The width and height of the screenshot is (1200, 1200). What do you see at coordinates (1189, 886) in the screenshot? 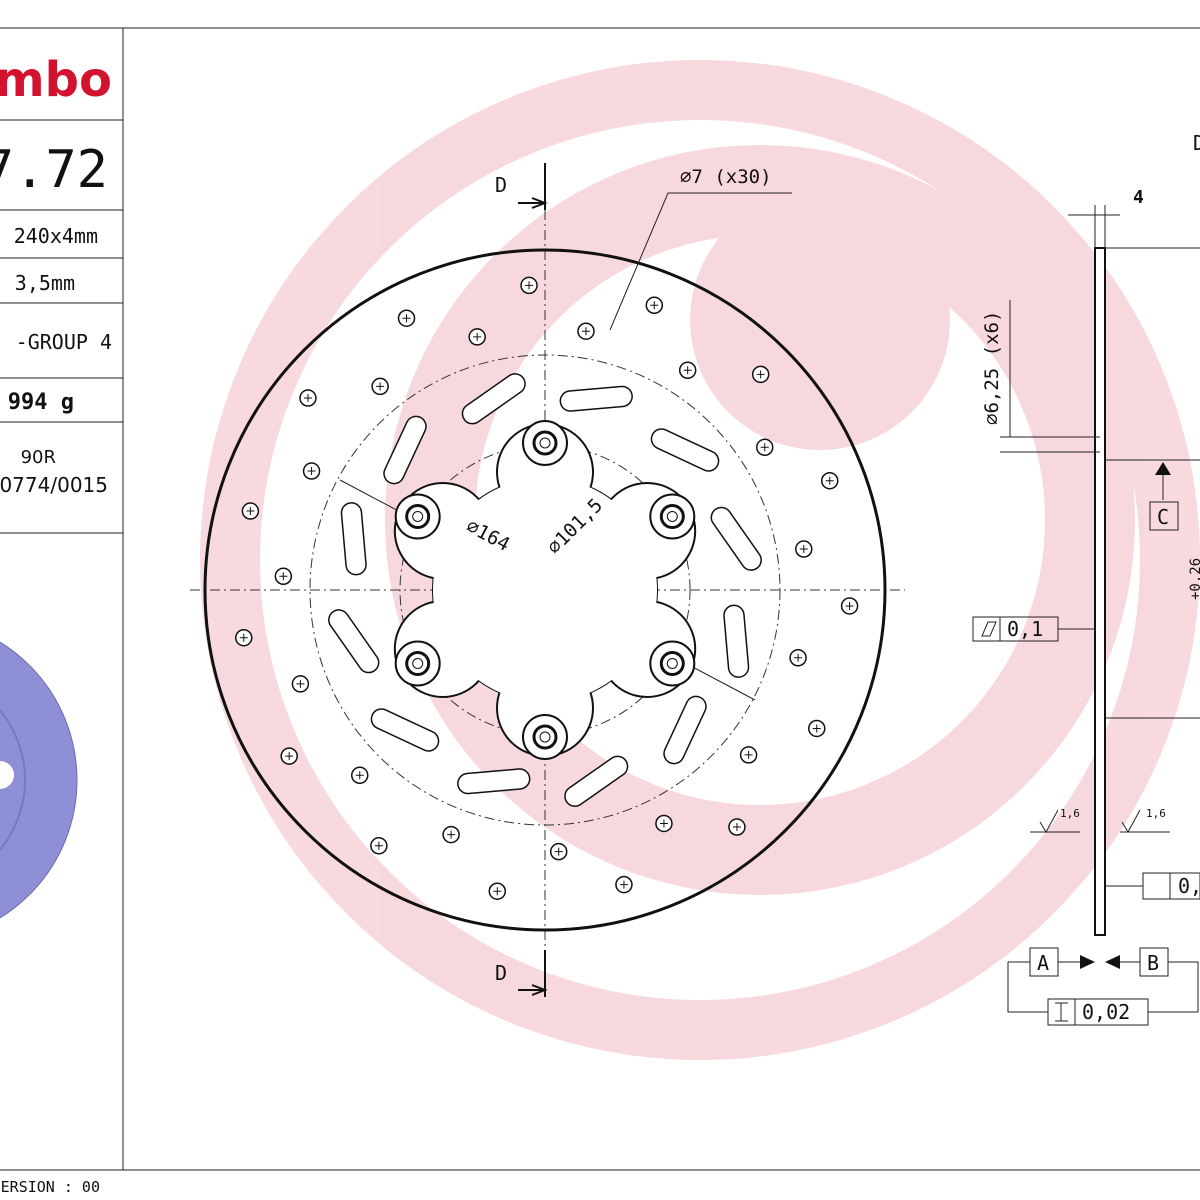
I see `runout: 0,` at bounding box center [1189, 886].